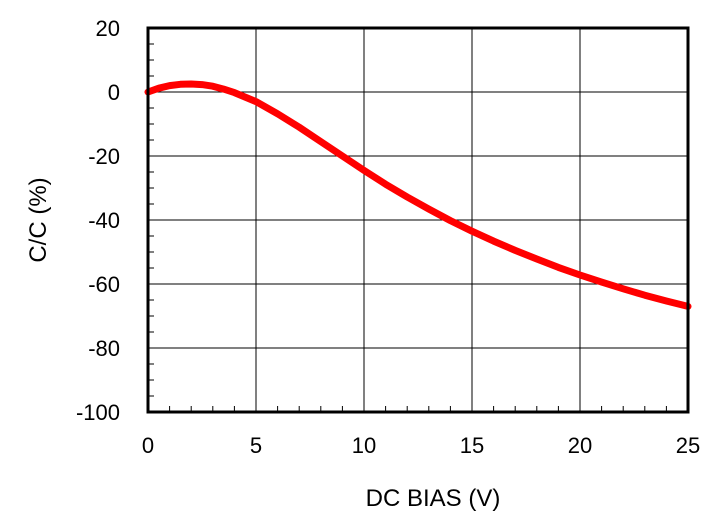 The height and width of the screenshot is (517, 701). I want to click on x-tick-label: 5, so click(256, 445).